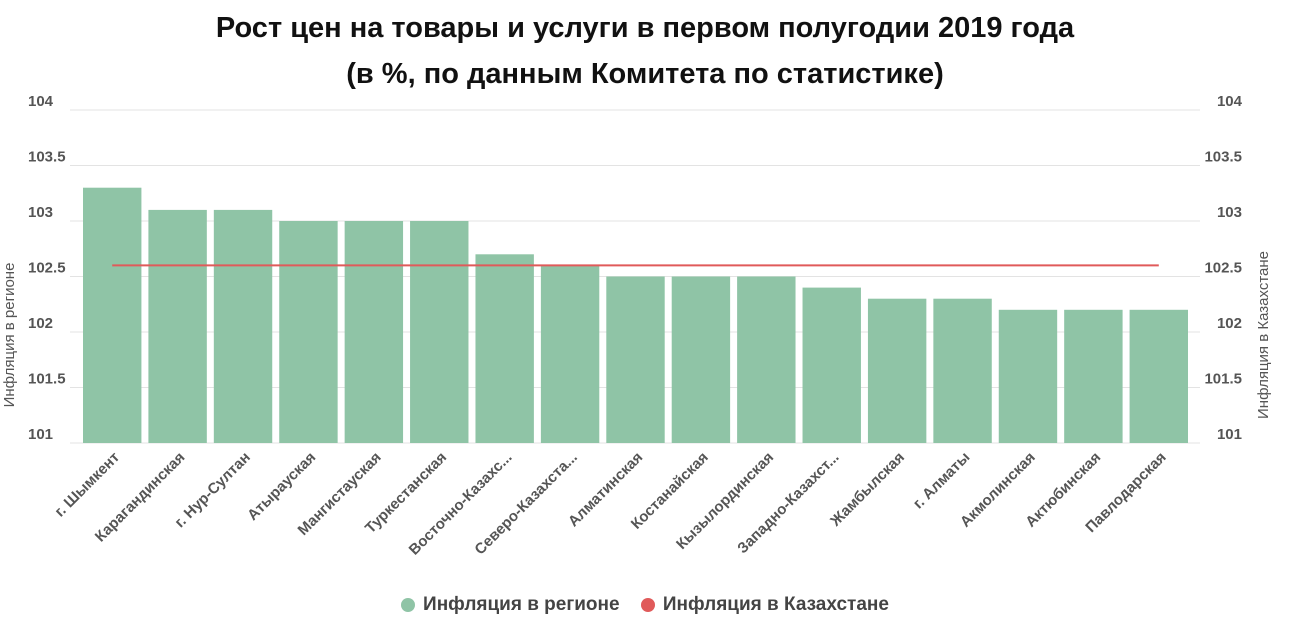  I want to click on legend-item-region: Инфляция в регионе, so click(510, 605).